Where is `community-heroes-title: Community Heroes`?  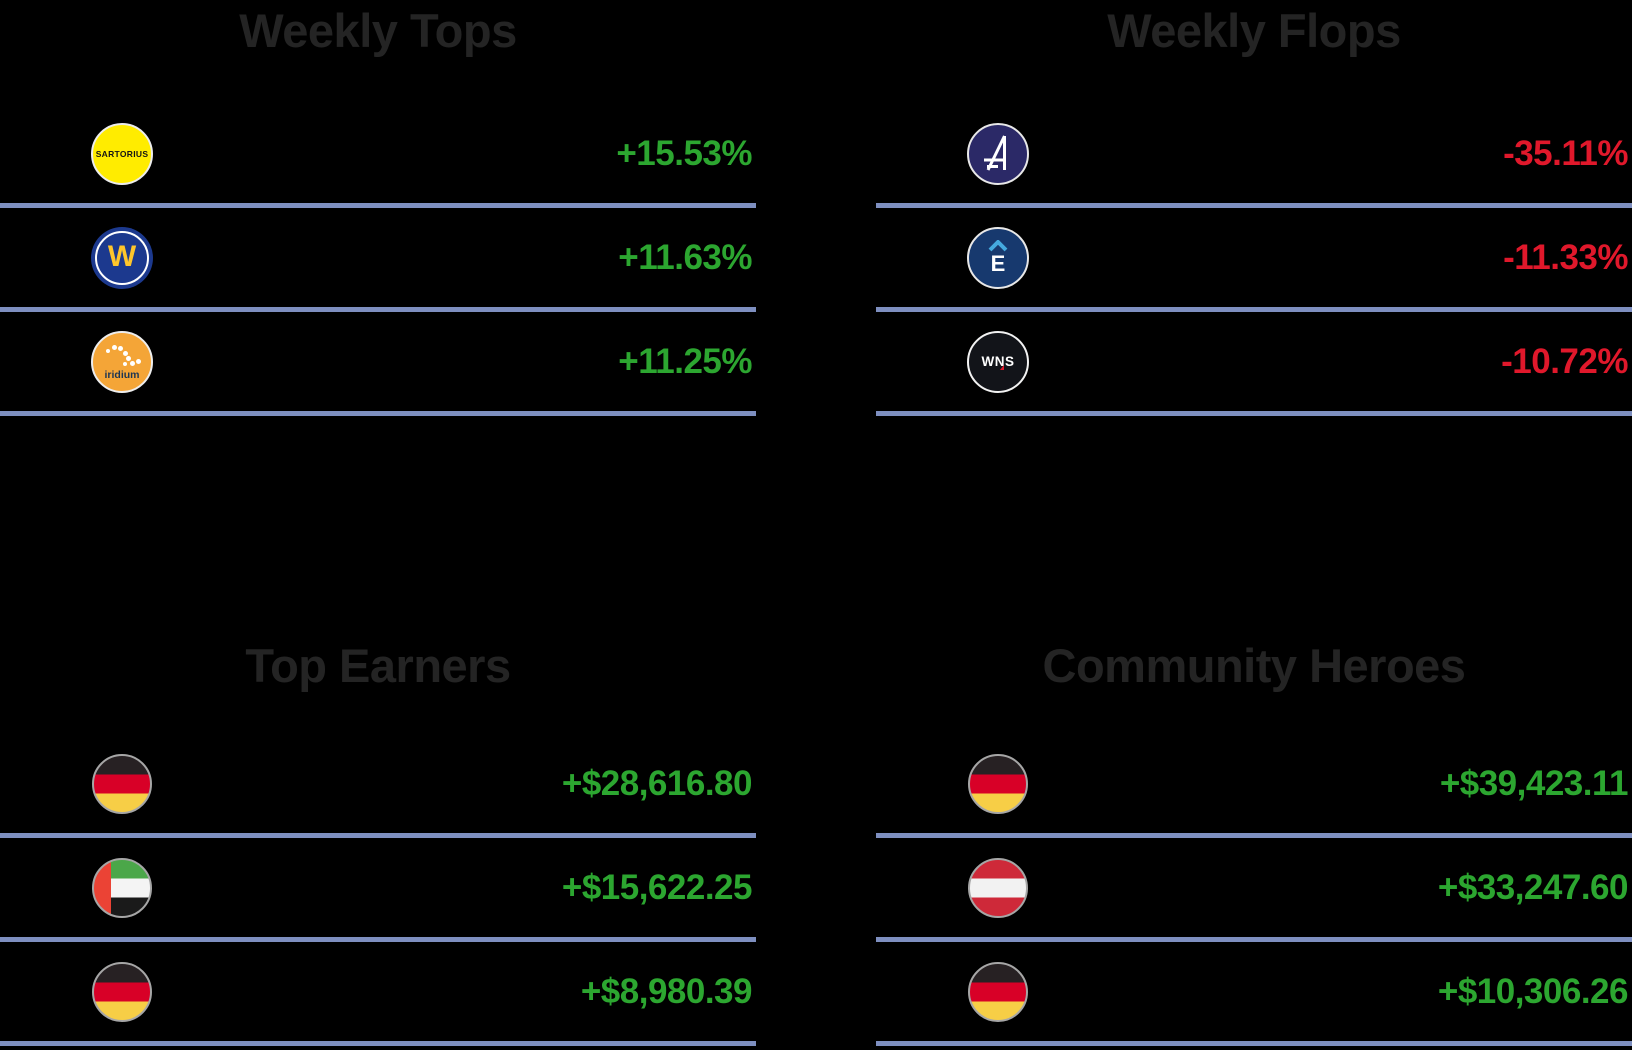
community-heroes-title: Community Heroes is located at coordinates (1254, 665).